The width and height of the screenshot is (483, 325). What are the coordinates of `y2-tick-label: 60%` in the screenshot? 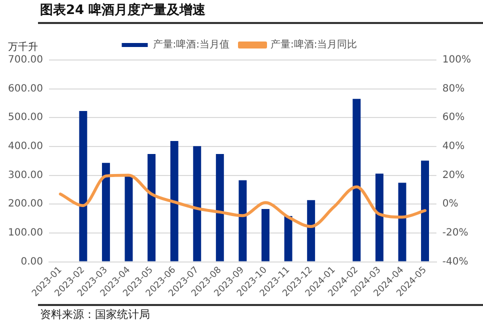 It's located at (453, 118).